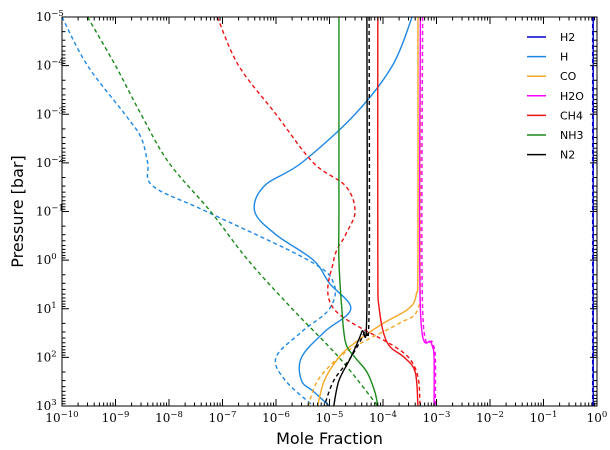  What do you see at coordinates (50, 211) in the screenshot?
I see `y-tick-label: 10⁻¹` at bounding box center [50, 211].